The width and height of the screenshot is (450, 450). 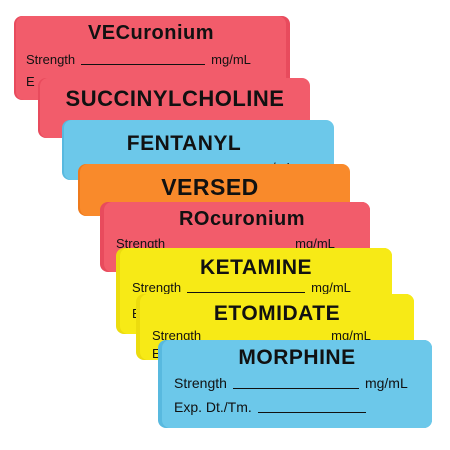 What do you see at coordinates (210, 187) in the screenshot?
I see `drug-name: VERSED` at bounding box center [210, 187].